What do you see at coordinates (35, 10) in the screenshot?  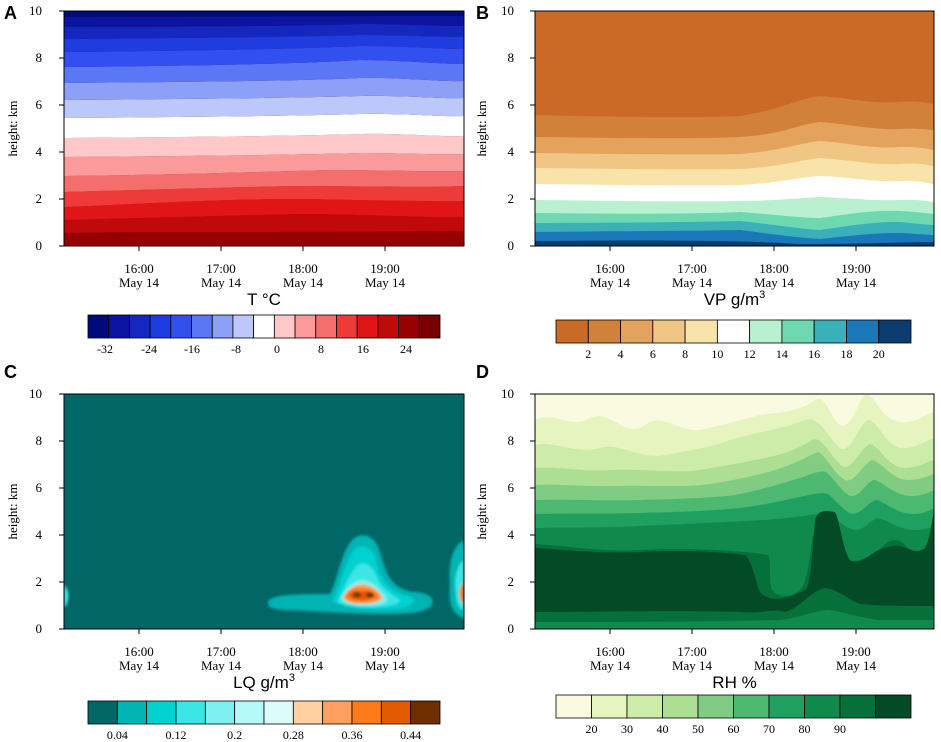 I see `panel-a-ytick-label: 10` at bounding box center [35, 10].